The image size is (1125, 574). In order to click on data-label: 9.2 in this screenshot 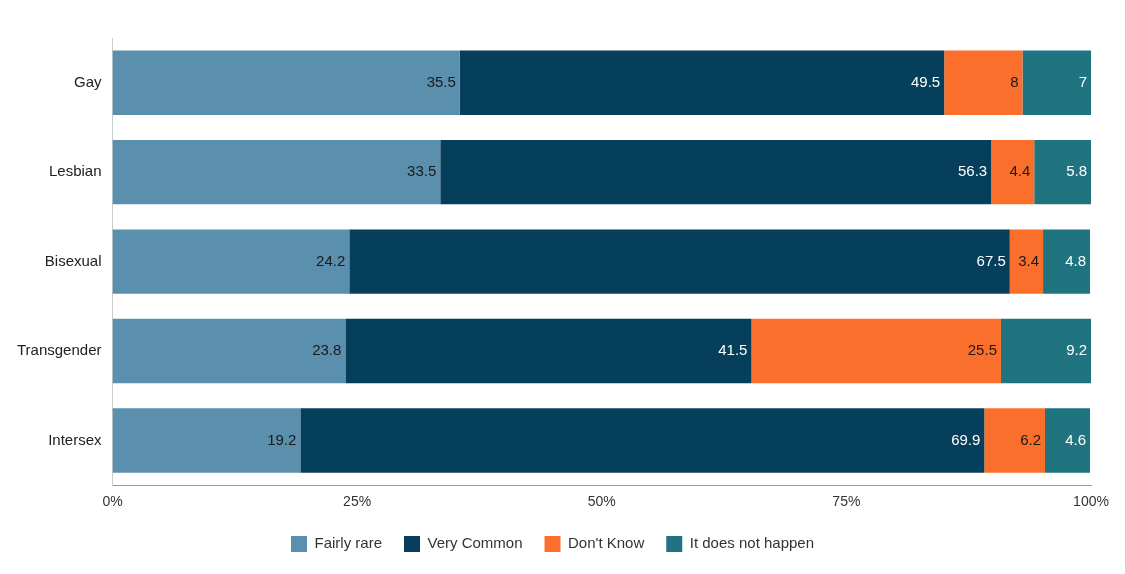, I will do `click(1076, 350)`.